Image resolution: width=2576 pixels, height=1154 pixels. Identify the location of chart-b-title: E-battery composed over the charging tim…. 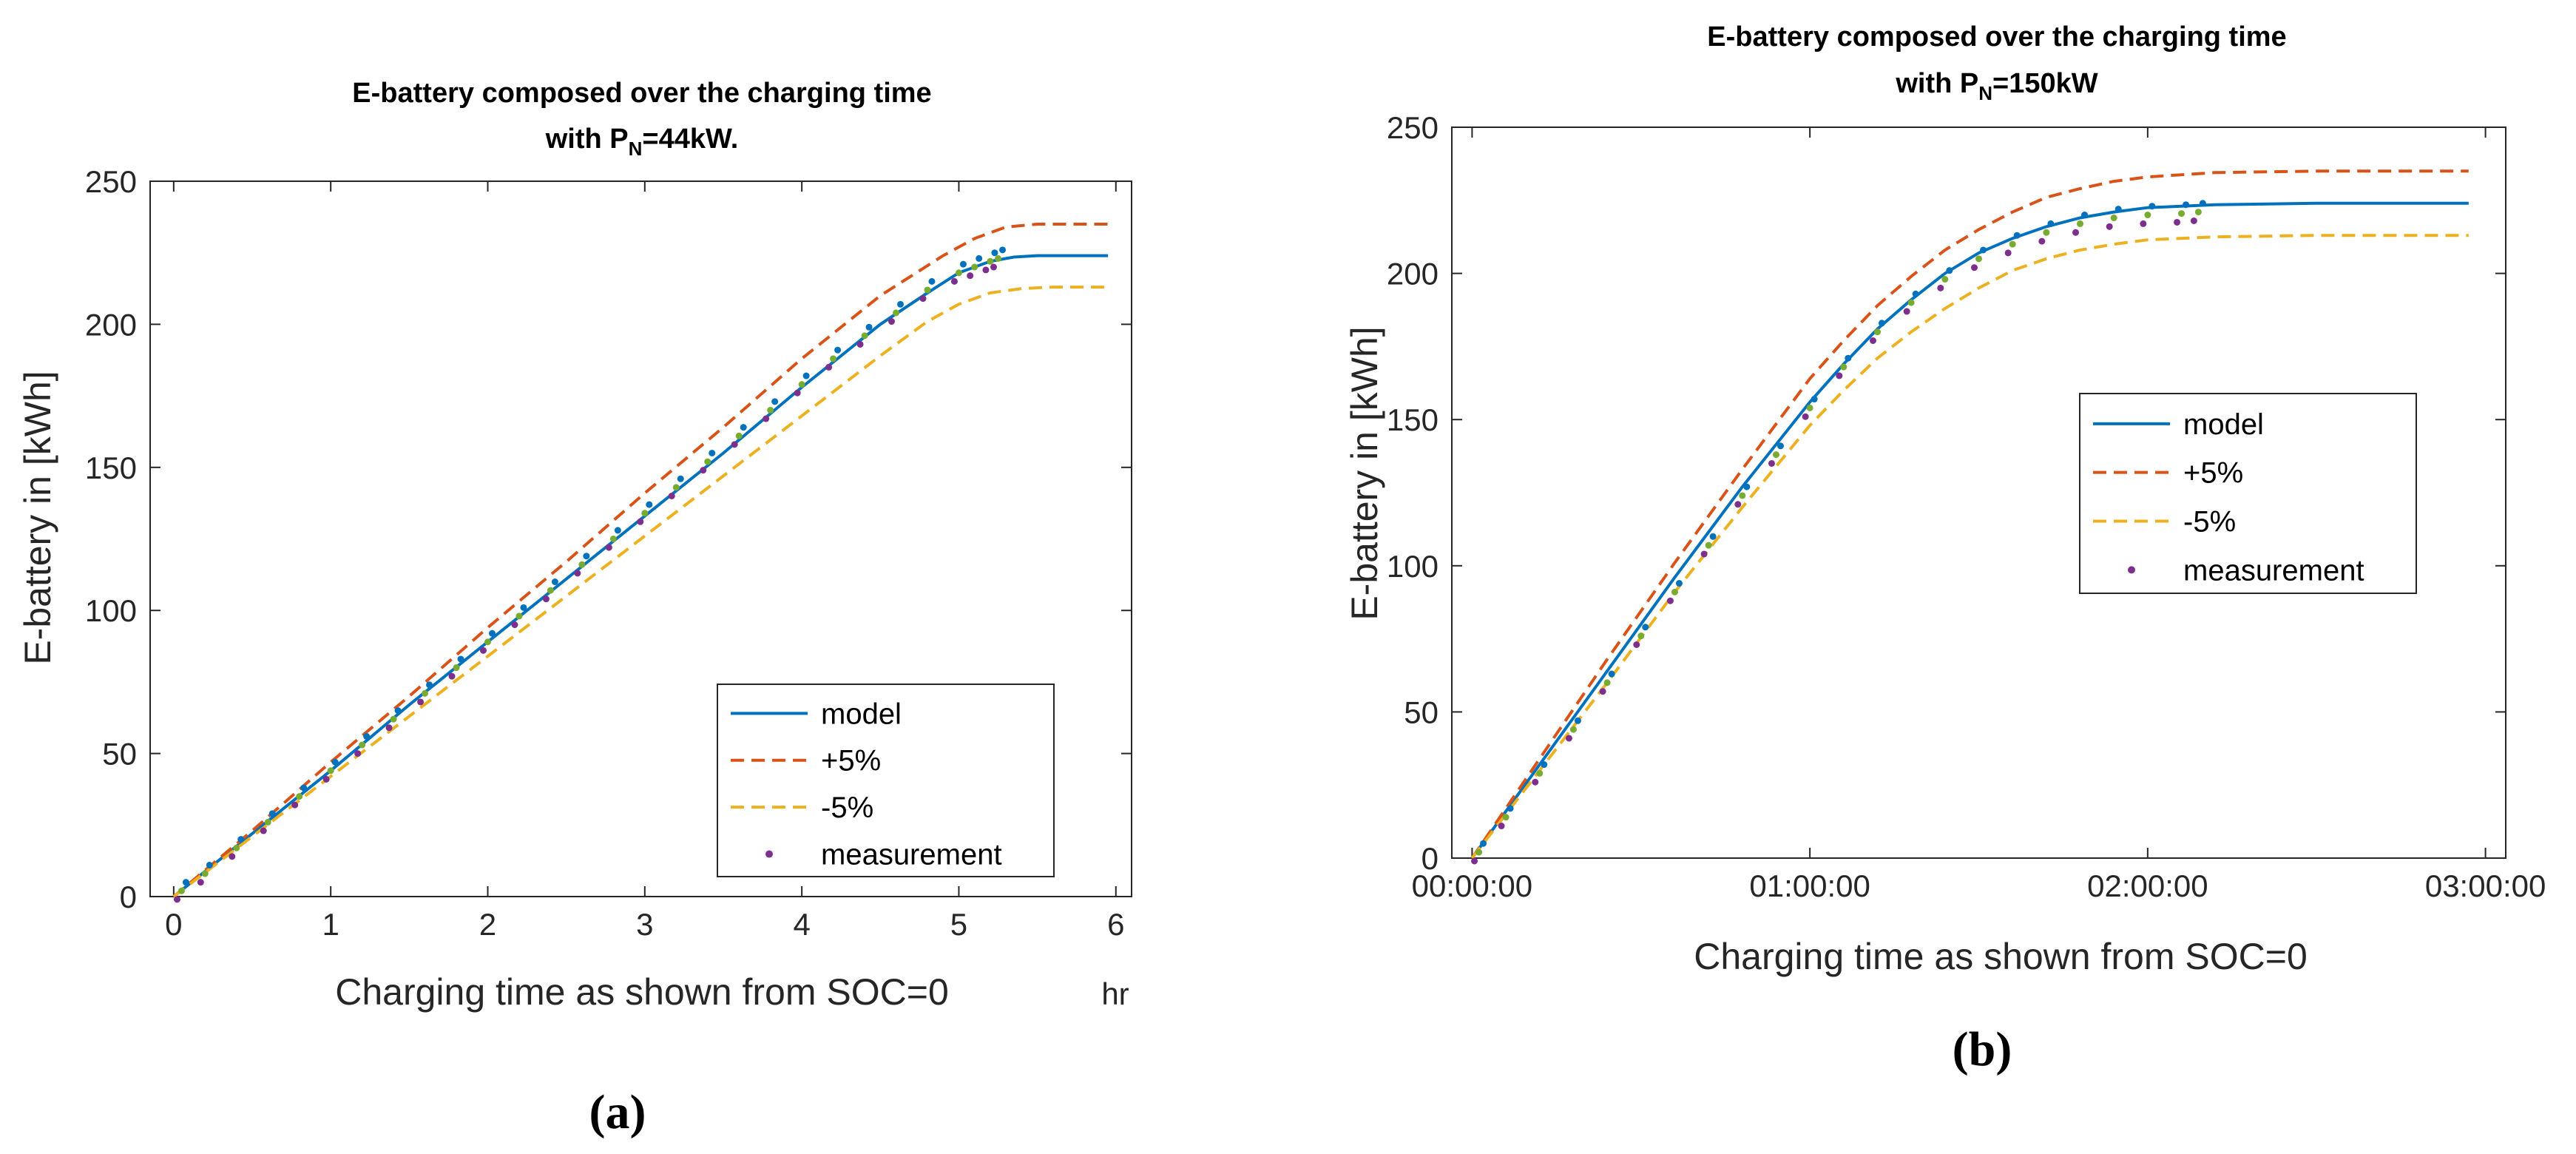
(1996, 37).